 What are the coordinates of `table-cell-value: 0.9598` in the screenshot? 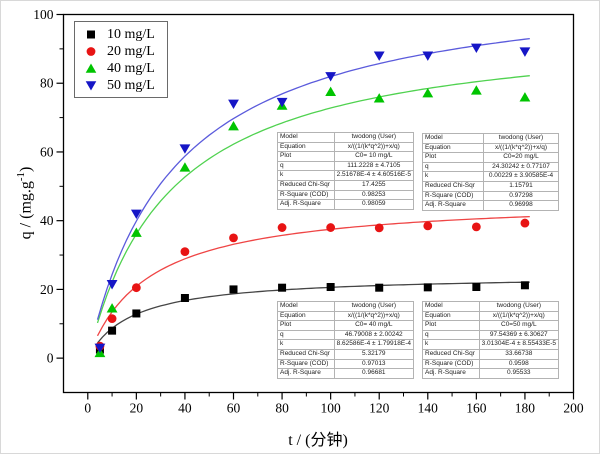 It's located at (519, 364).